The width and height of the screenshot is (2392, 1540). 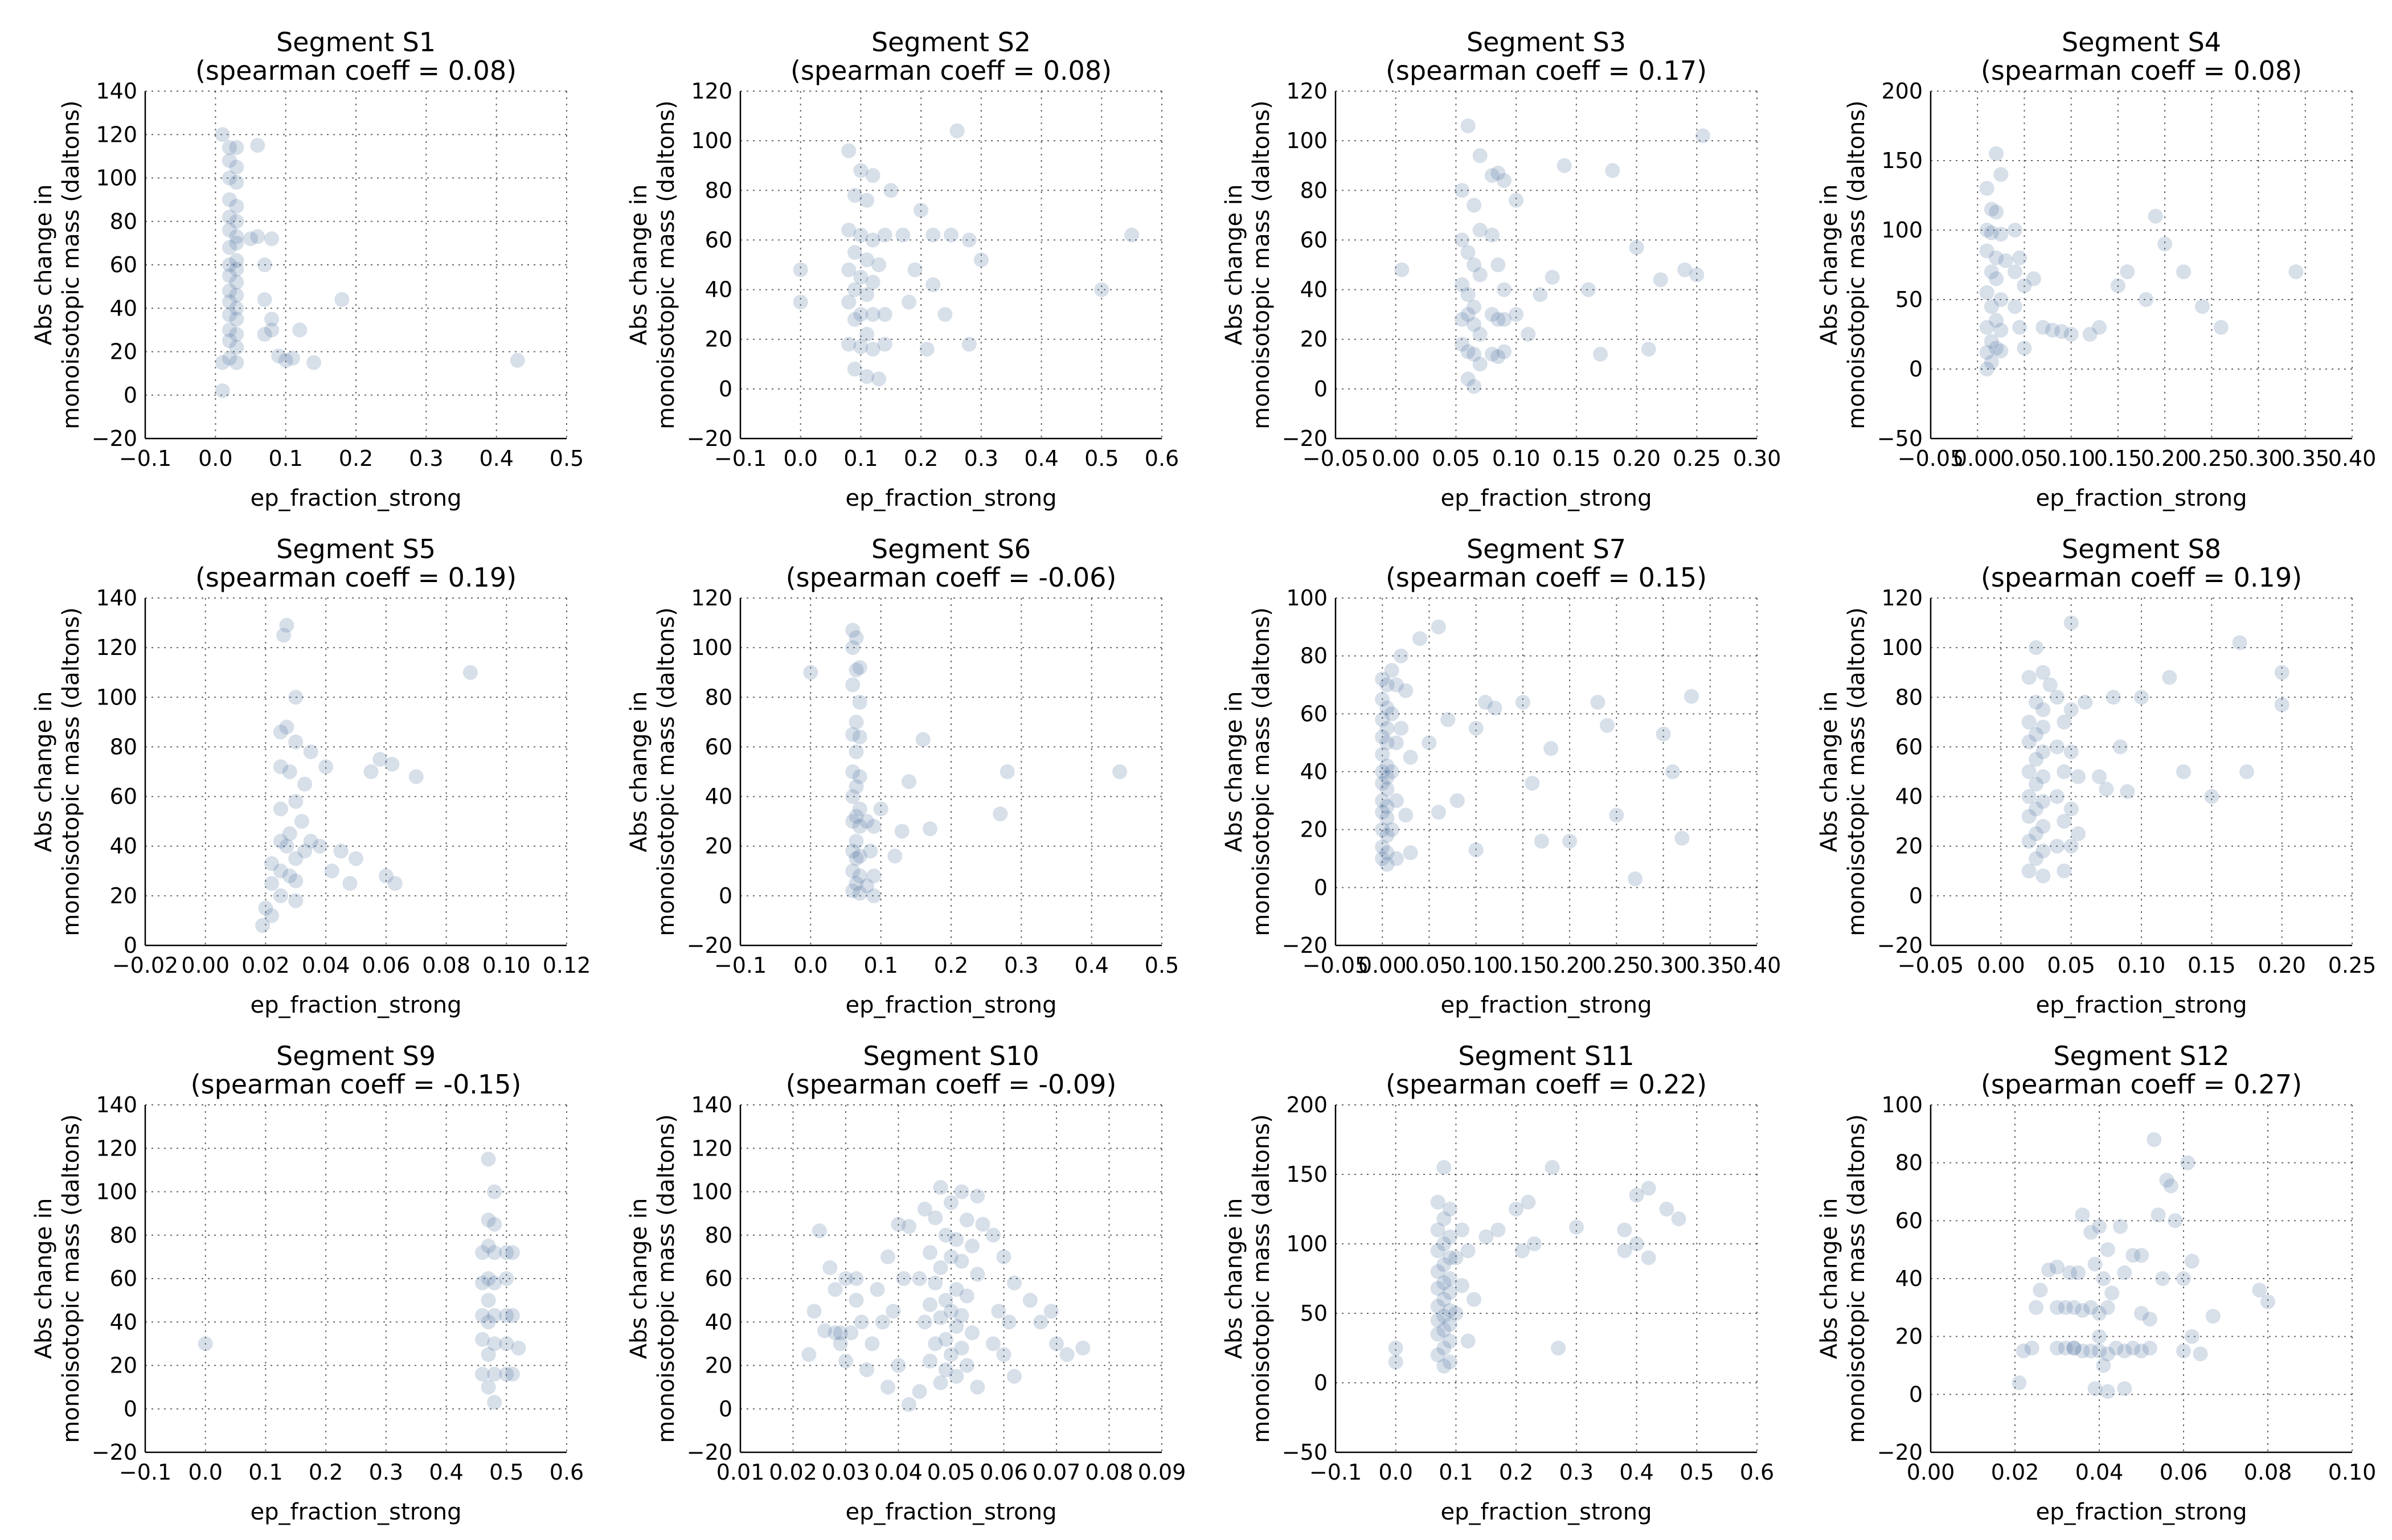 I want to click on chart-12-xtick-label-4: 0.08, so click(x=2268, y=1472).